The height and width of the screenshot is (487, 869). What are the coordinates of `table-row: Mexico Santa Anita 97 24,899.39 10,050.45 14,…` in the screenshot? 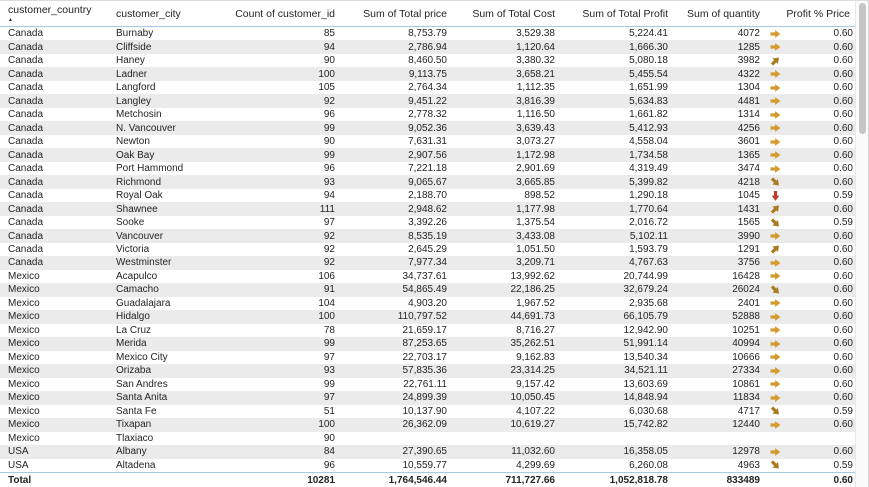 It's located at (427, 398).